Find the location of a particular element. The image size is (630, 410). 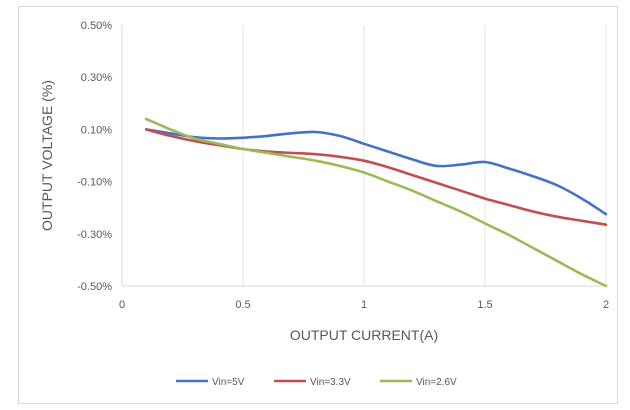

y-tick-label: 0.30% is located at coordinates (96, 78).